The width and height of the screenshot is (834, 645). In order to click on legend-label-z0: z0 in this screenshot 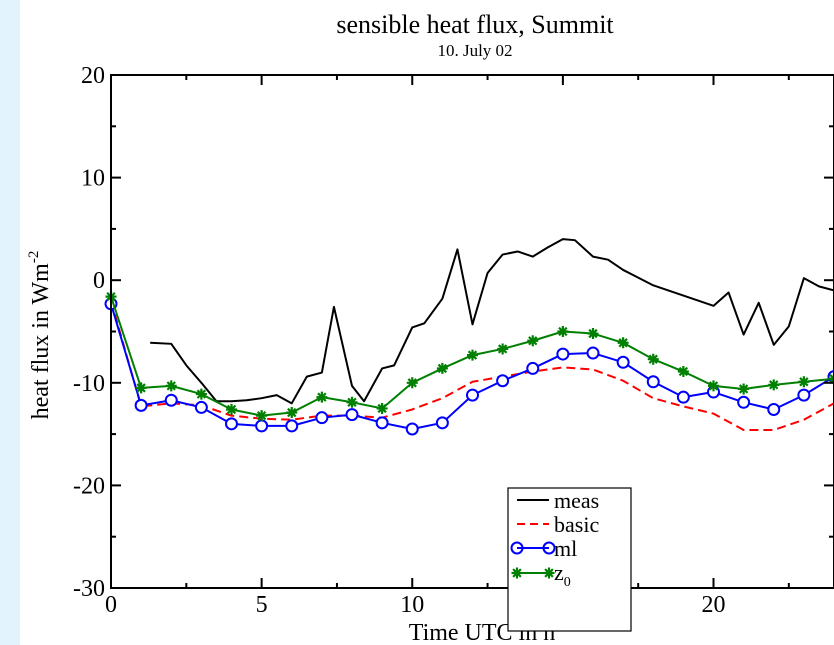, I will do `click(562, 575)`.